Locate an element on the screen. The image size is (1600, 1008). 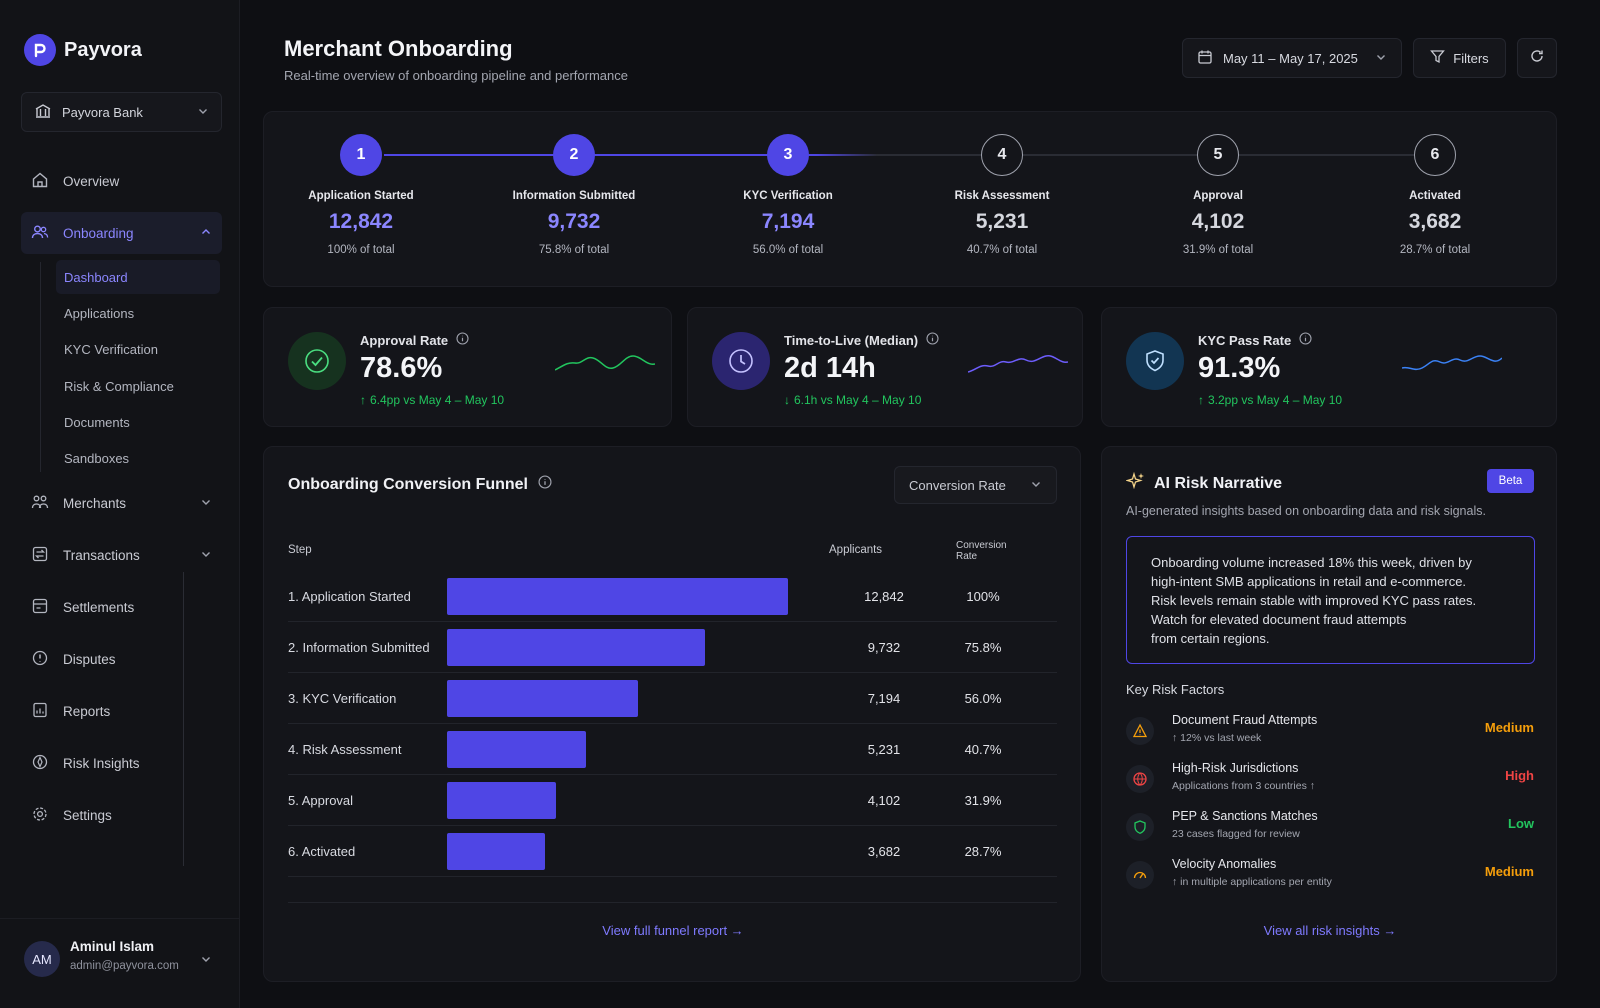
nav-onboarding: Onboarding is located at coordinates (121, 233).